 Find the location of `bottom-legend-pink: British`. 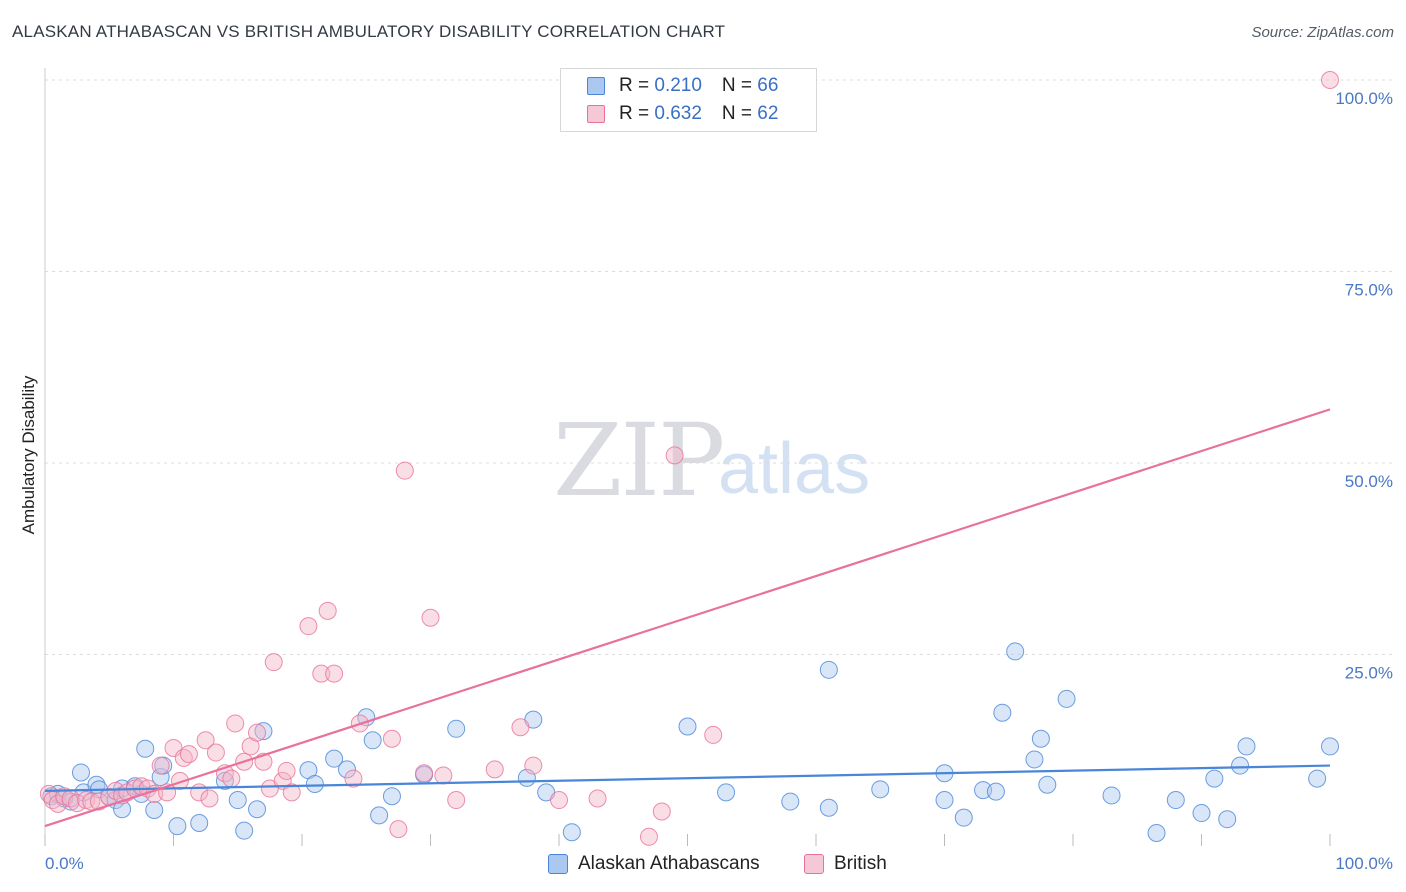

bottom-legend-pink: British is located at coordinates (845, 864).